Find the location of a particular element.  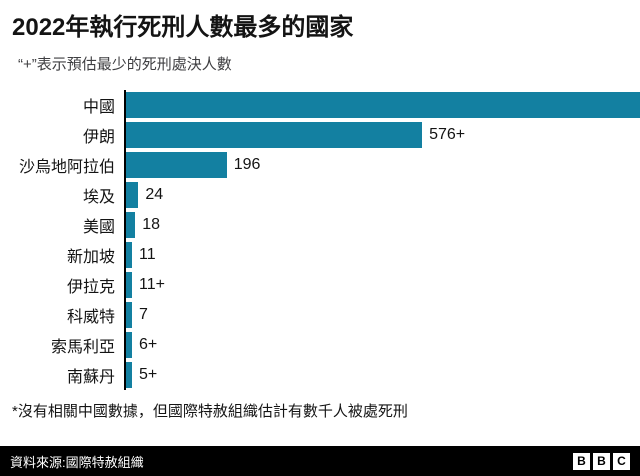

value-label: 6+ is located at coordinates (148, 344).